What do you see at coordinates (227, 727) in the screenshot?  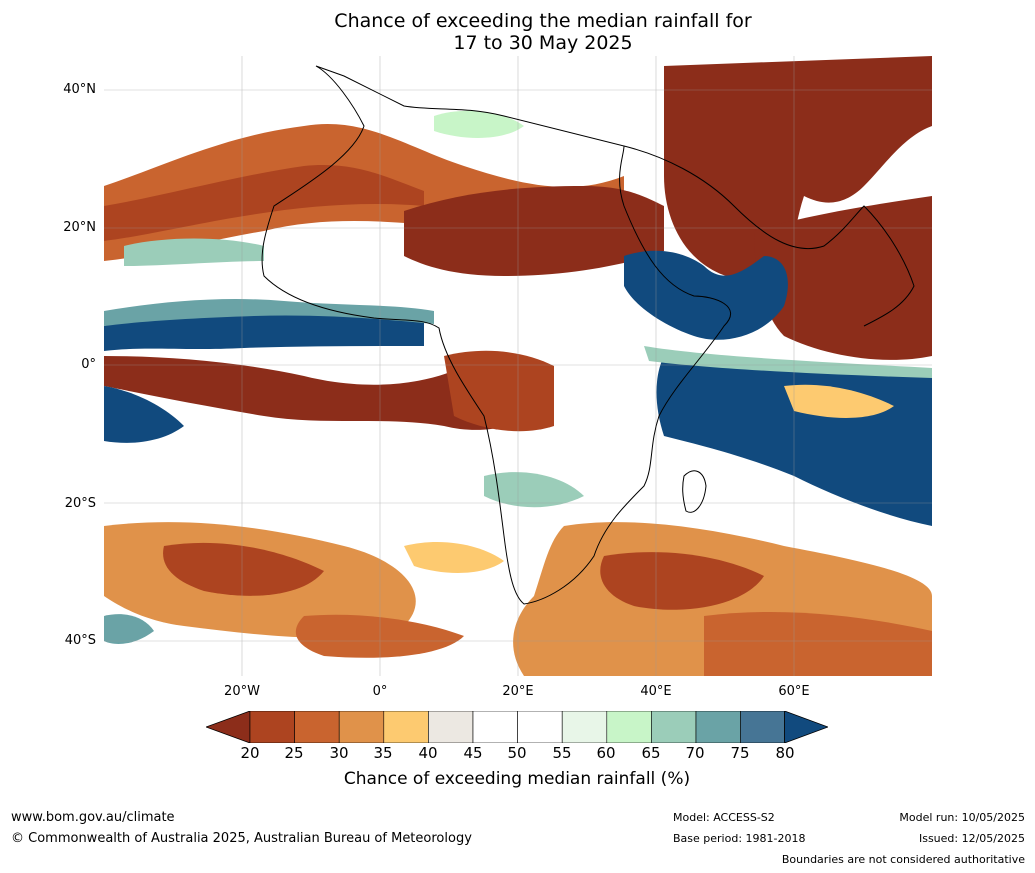 I see `colorbar-low-arrow` at bounding box center [227, 727].